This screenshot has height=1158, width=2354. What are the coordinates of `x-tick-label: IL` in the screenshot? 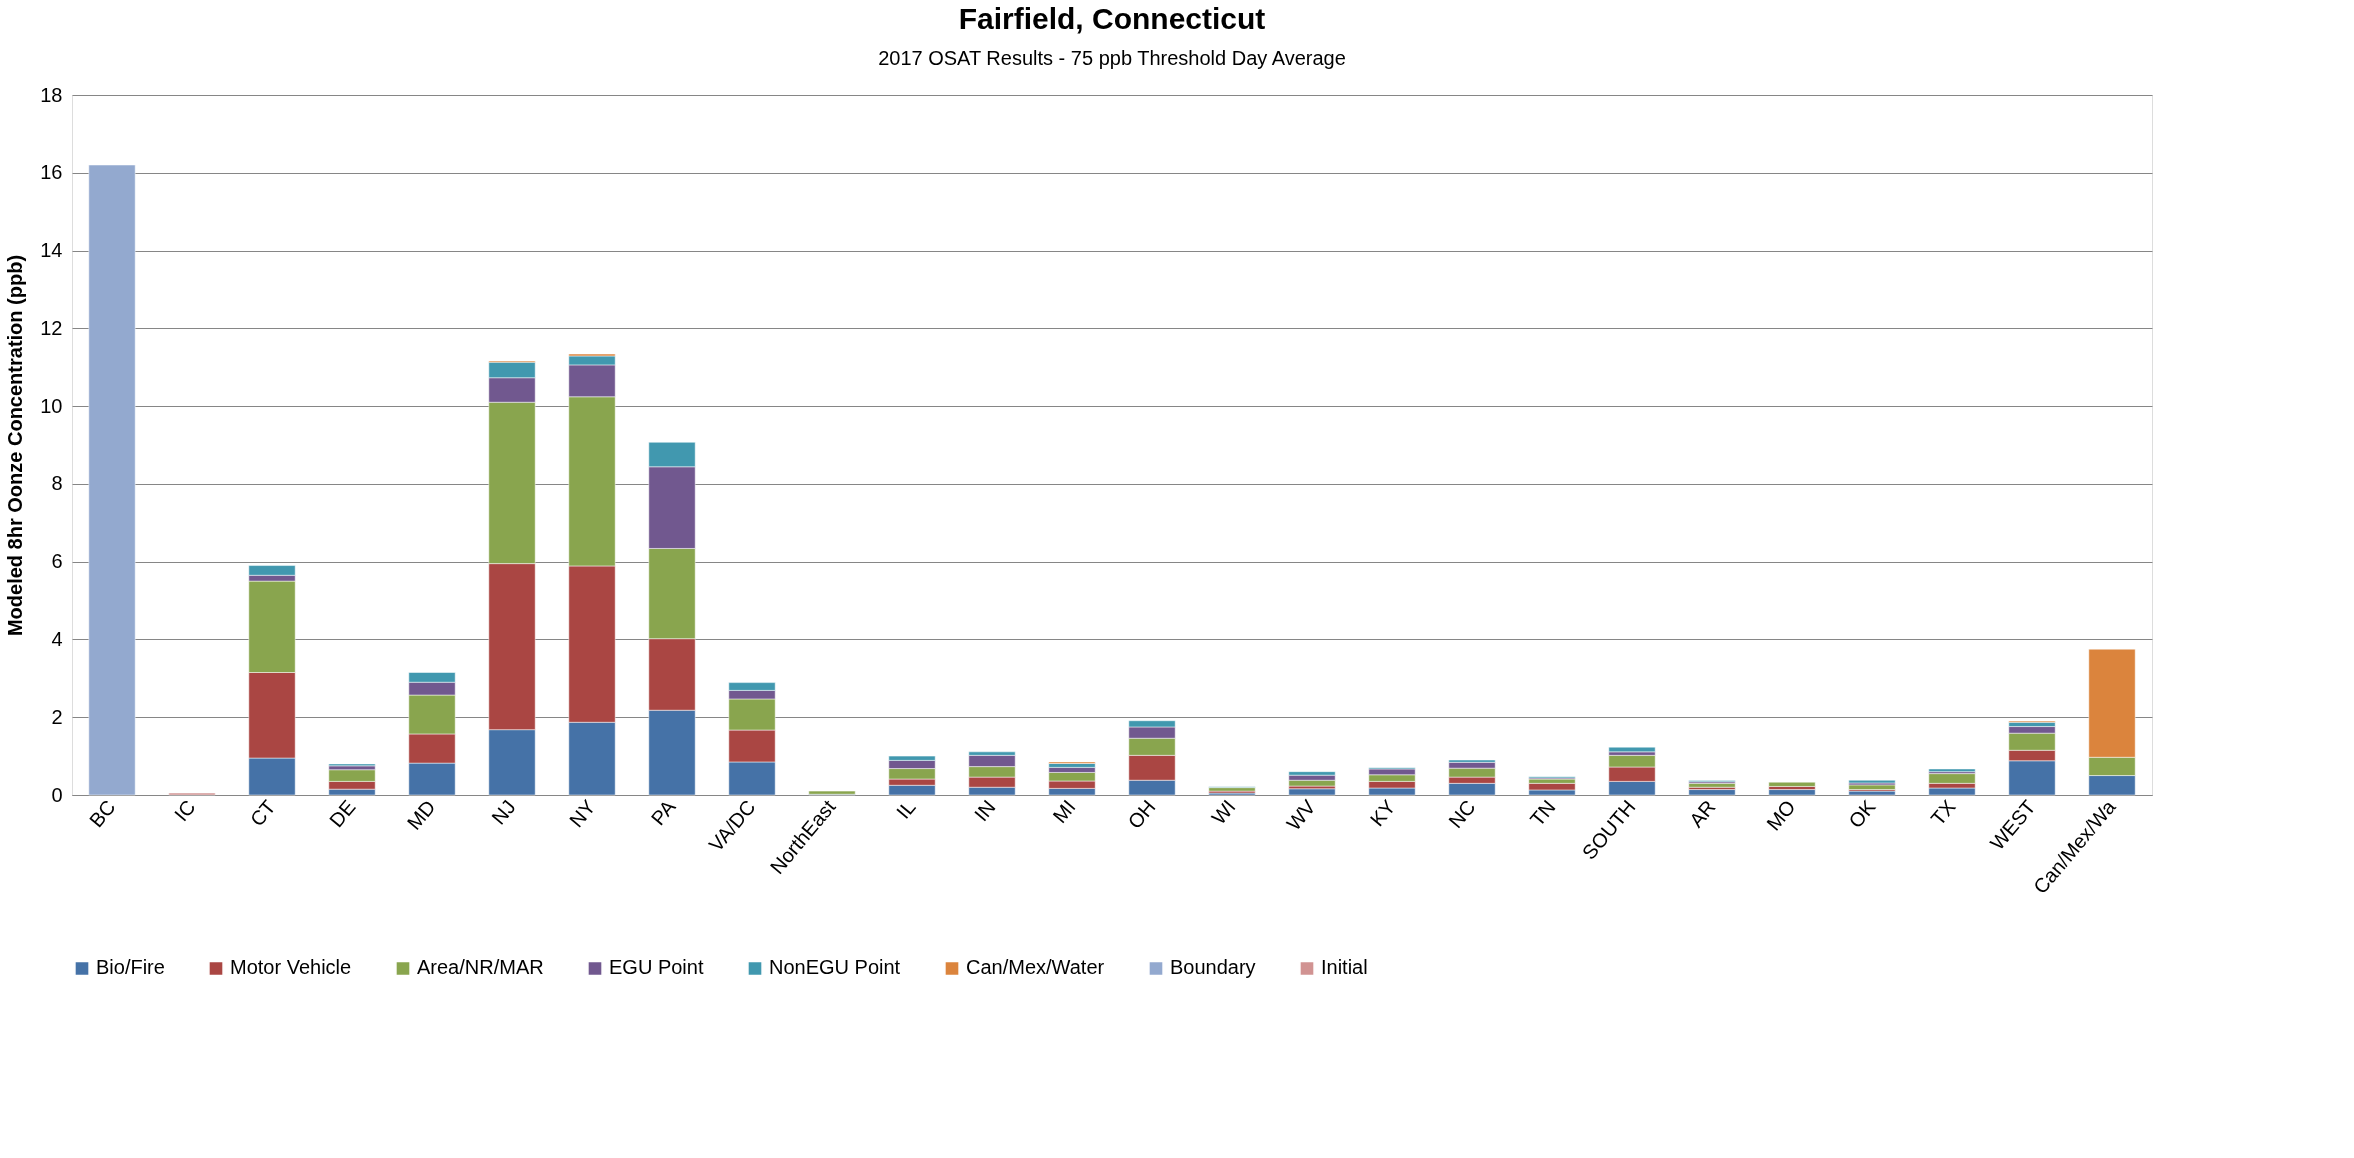 It's located at (906, 809).